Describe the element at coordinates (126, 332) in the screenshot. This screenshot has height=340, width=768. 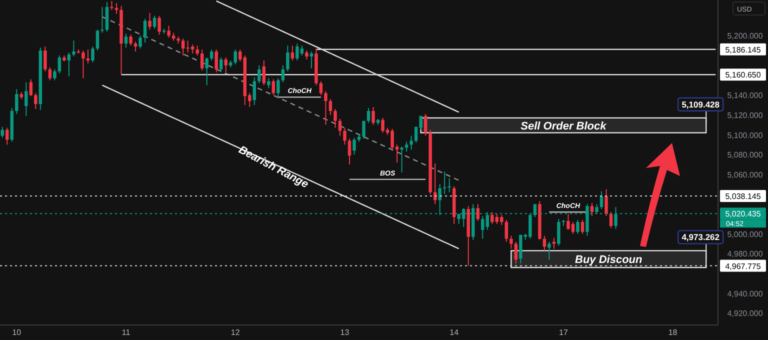
I see `x-tick-label: 11` at that location.